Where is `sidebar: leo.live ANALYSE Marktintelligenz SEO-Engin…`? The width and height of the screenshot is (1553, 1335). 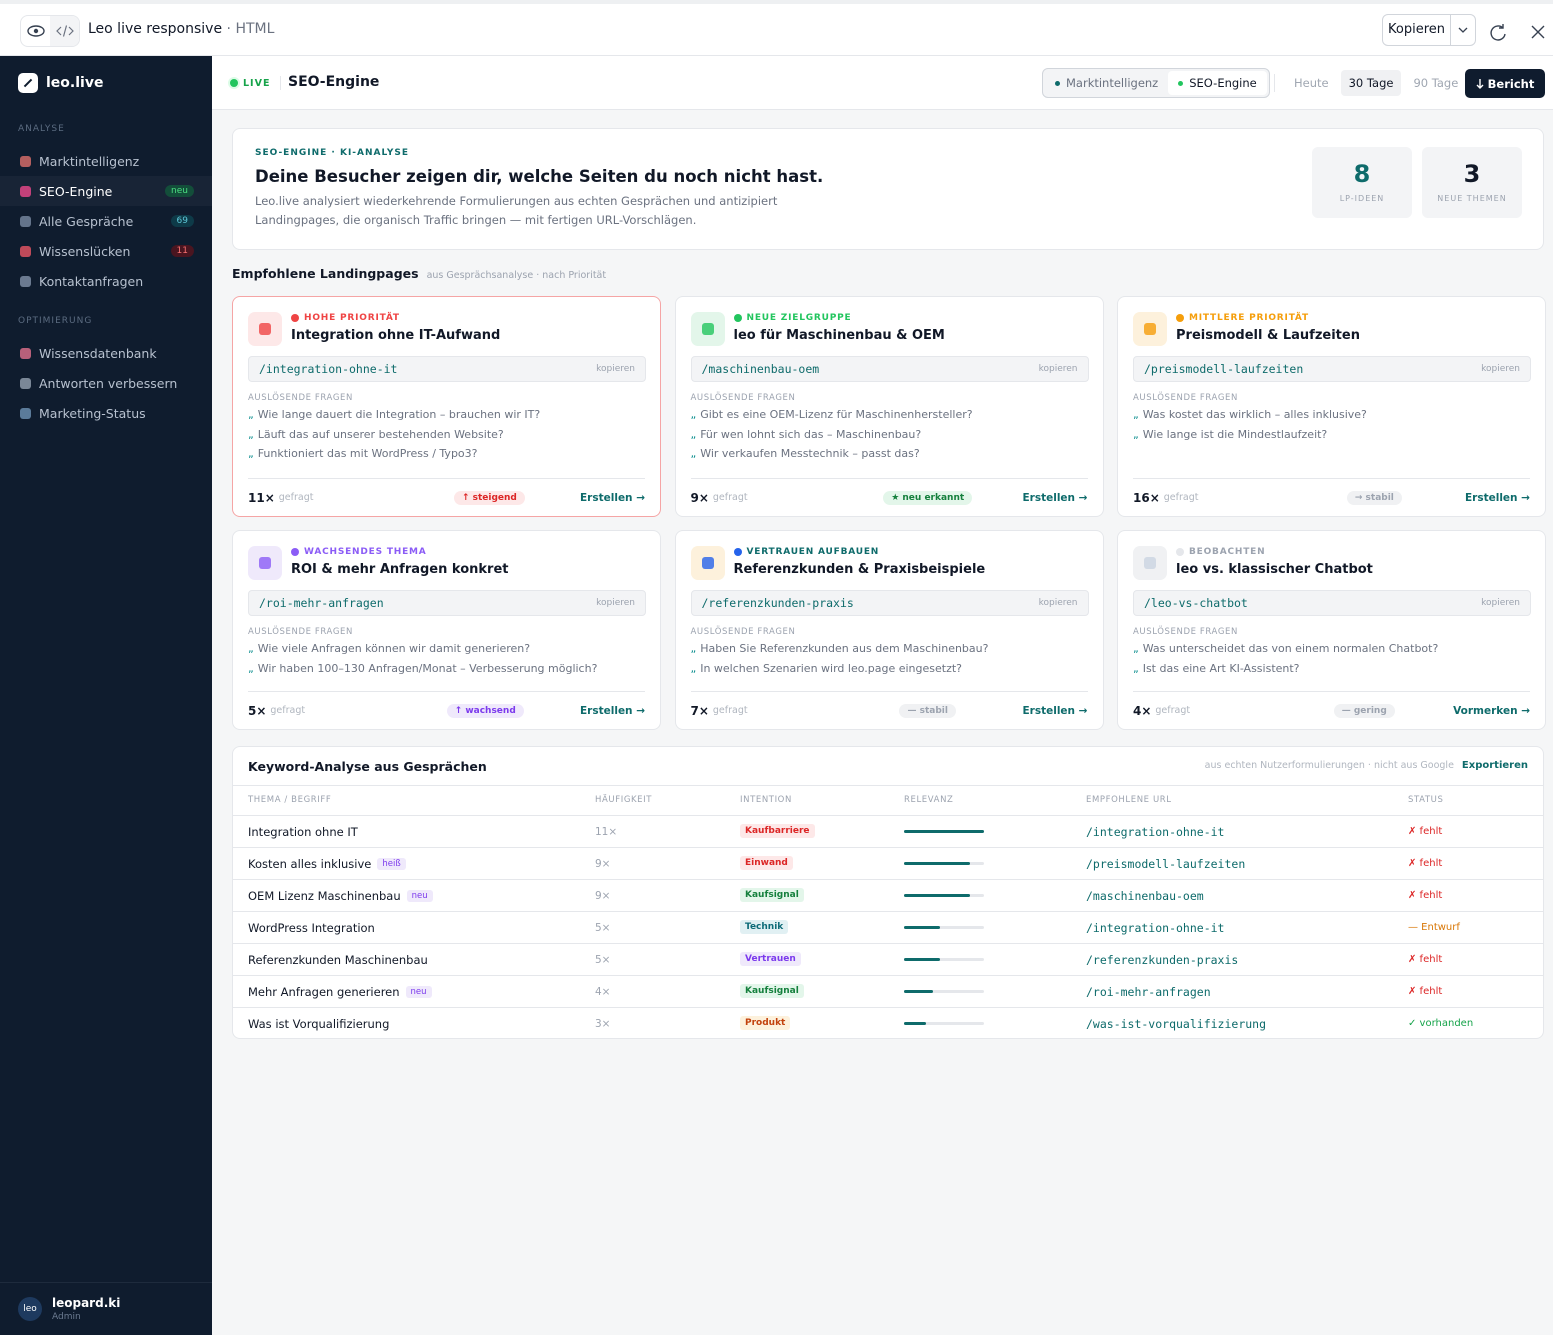
sidebar: leo.live ANALYSE Marktintelligenz SEO-Engin… is located at coordinates (106, 695).